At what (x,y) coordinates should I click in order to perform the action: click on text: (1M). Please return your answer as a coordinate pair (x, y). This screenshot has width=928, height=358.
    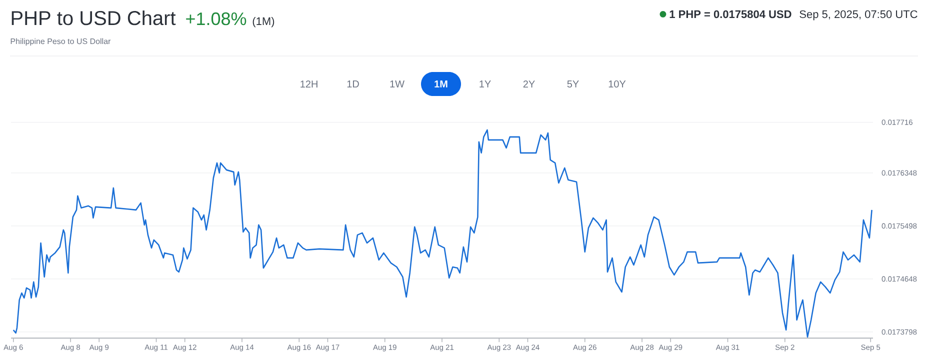
    Looking at the image, I should click on (263, 22).